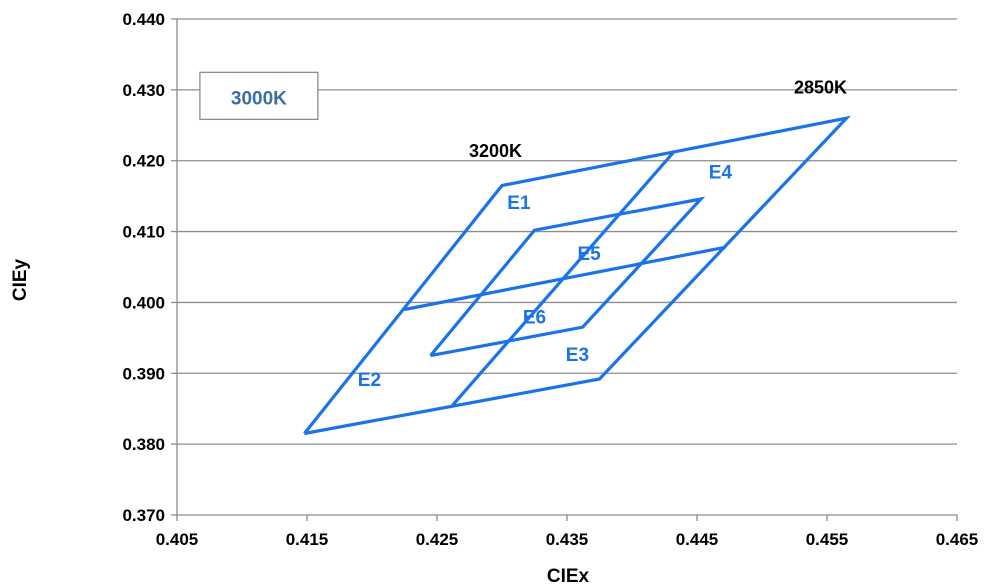 This screenshot has width=991, height=586. What do you see at coordinates (534, 318) in the screenshot?
I see `region-label-e6: E6` at bounding box center [534, 318].